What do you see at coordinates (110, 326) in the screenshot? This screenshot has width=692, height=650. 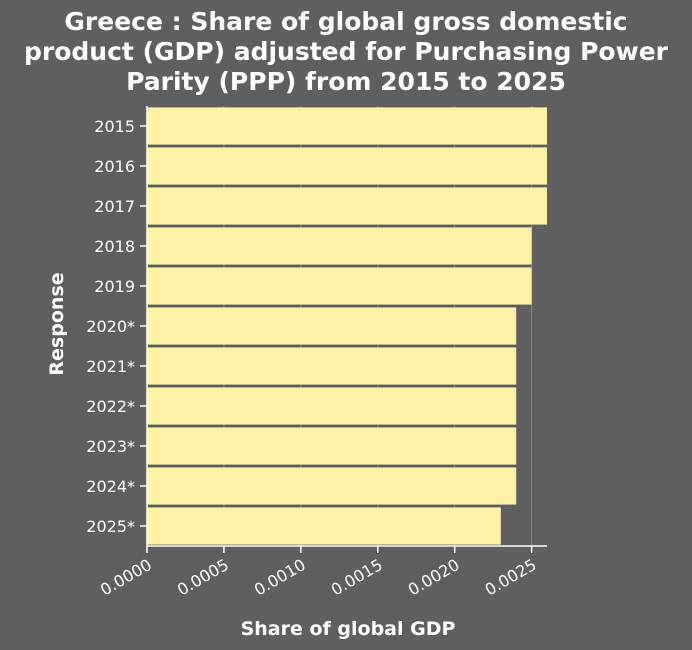 I see `y-tick-label: 2020*` at bounding box center [110, 326].